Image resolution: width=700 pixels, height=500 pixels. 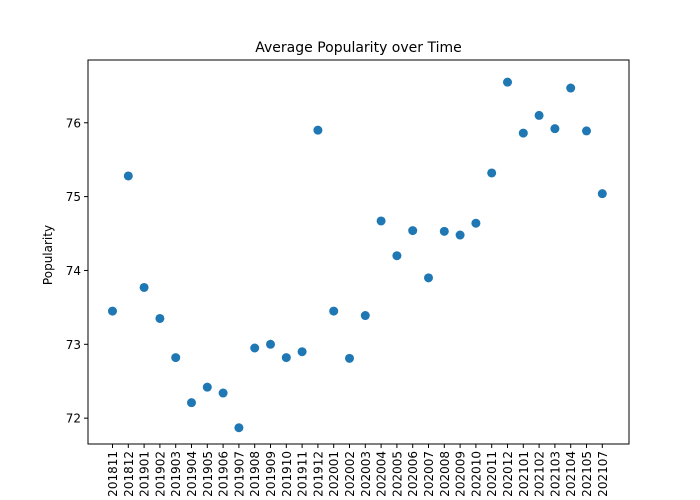 What do you see at coordinates (287, 474) in the screenshot?
I see `x-tick-label: 201910` at bounding box center [287, 474].